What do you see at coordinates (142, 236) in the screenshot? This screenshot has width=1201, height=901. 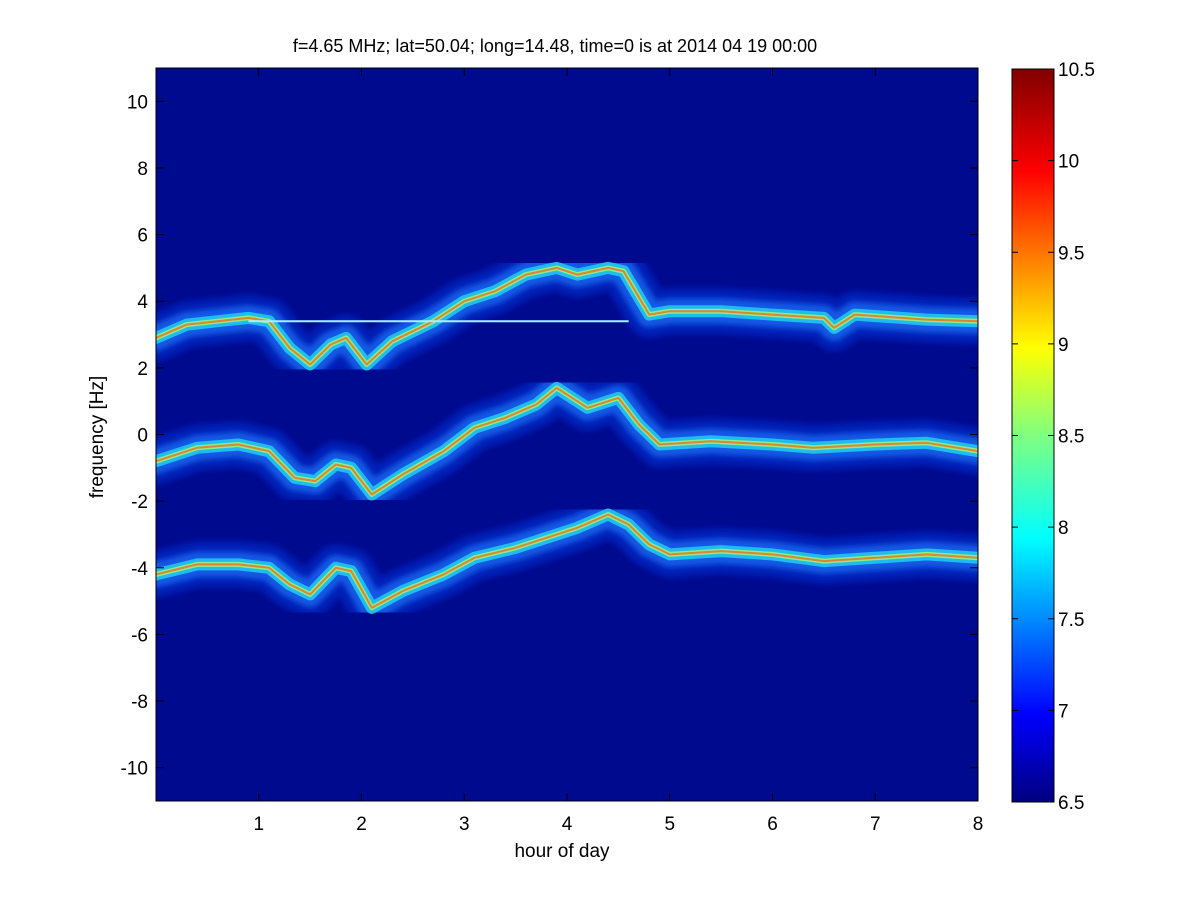 I see `y-tick-label: 6` at bounding box center [142, 236].